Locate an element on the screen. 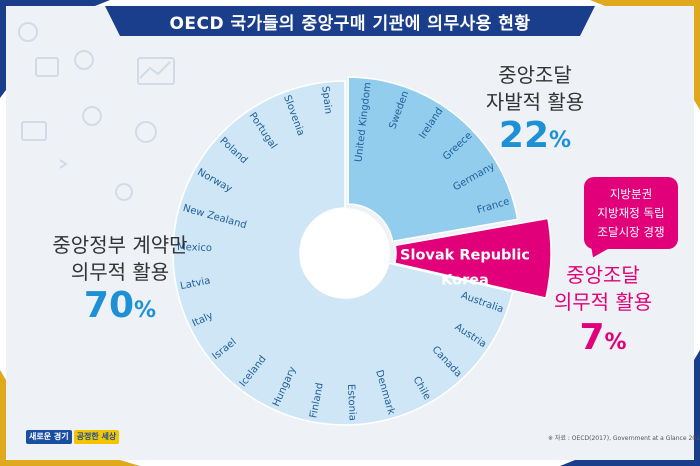 The height and width of the screenshot is (466, 700). mandatory-all-percent-unit: % is located at coordinates (615, 342).